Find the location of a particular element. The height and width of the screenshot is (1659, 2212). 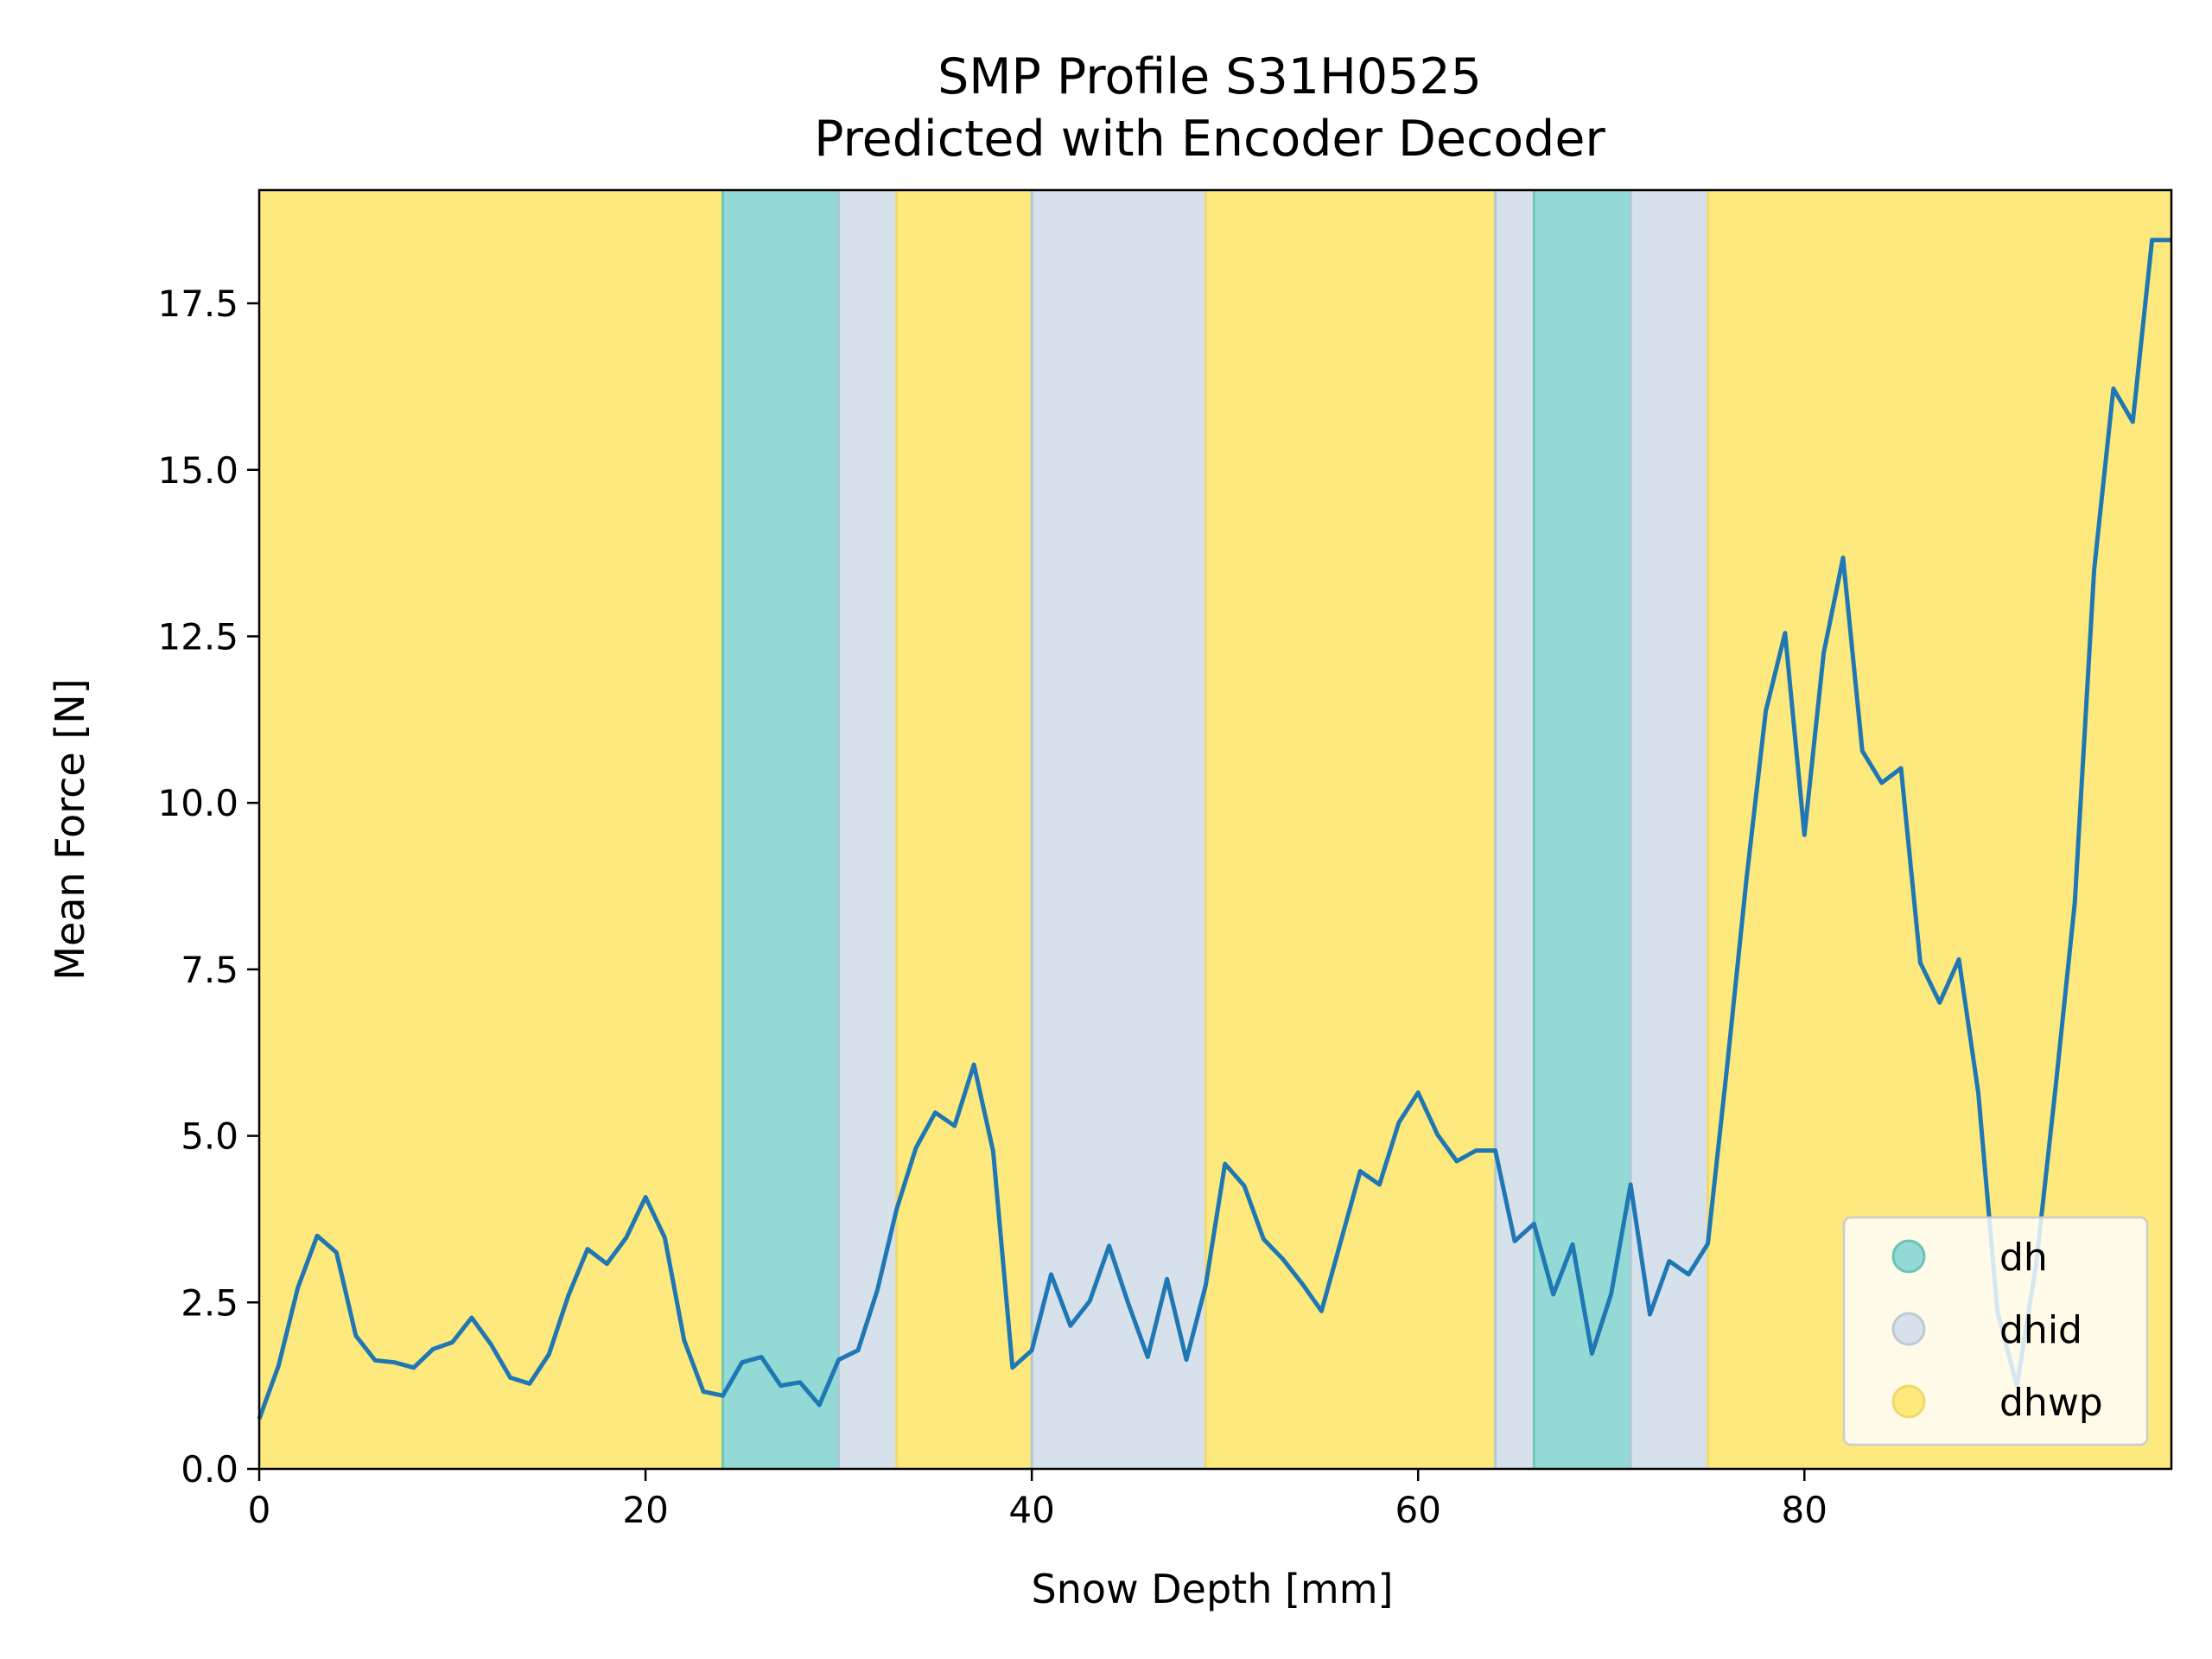

y-tick-label: 17.5 is located at coordinates (197, 304).